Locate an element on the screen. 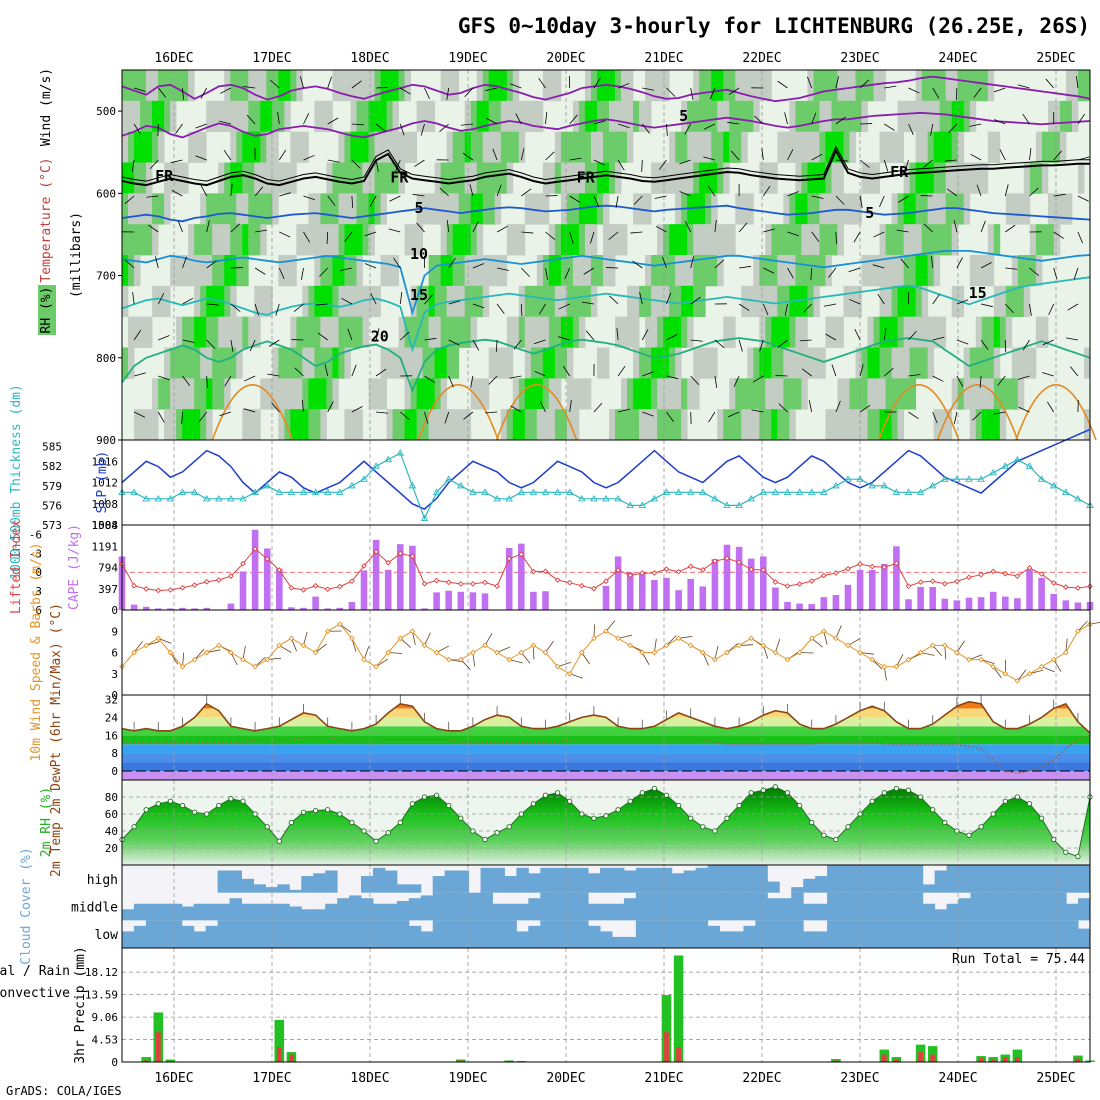  thickness-tick-label: 582 is located at coordinates (52, 466).